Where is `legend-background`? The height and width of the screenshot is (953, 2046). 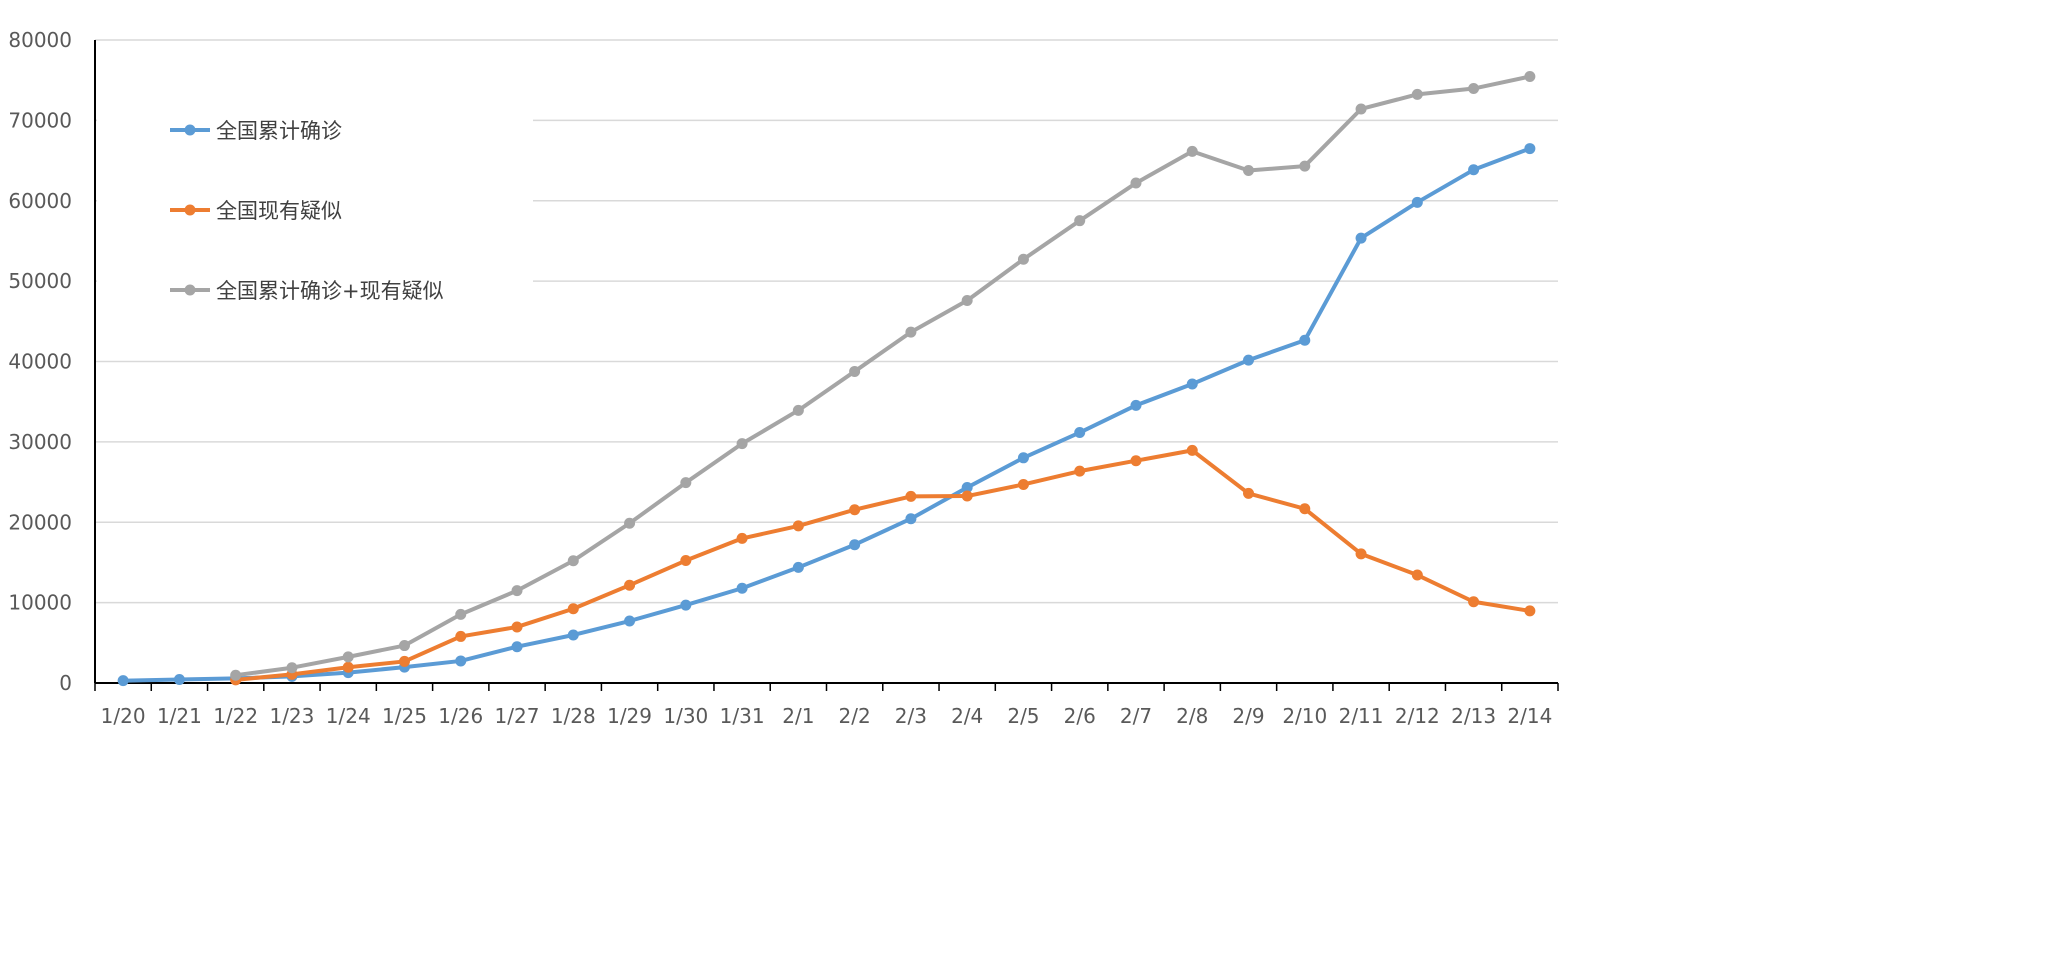
legend-background is located at coordinates (315, 197).